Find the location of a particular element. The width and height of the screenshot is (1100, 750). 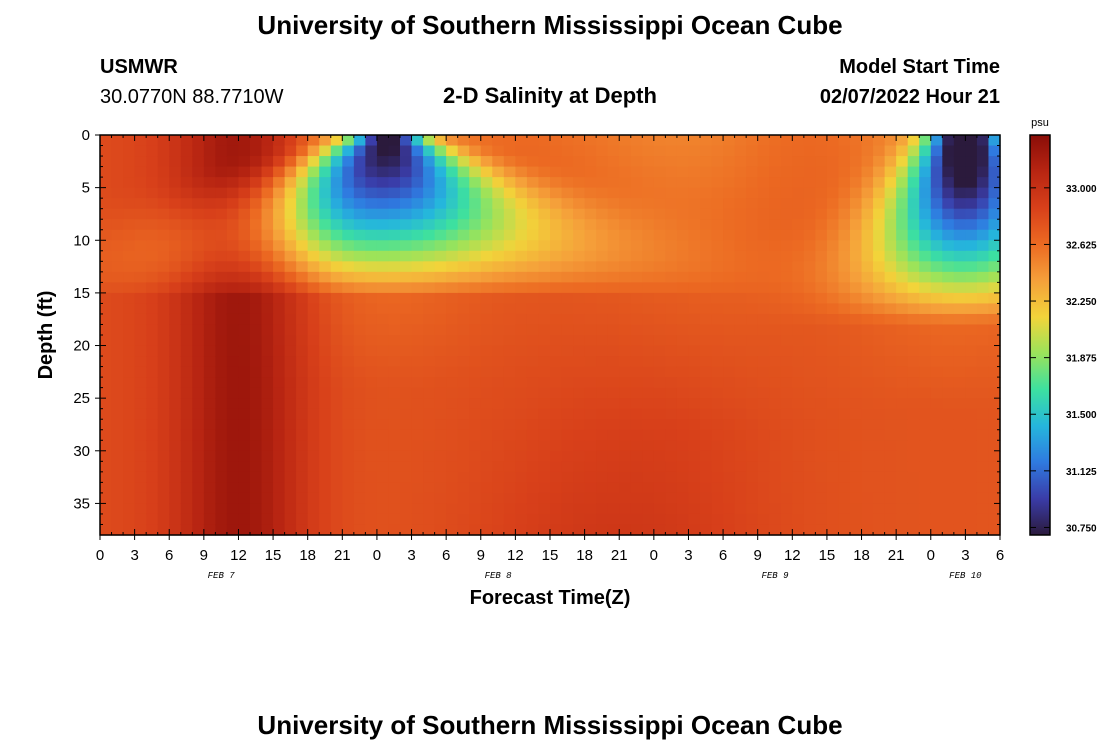

colorbar-tick-label: 30.750 is located at coordinates (1081, 528).